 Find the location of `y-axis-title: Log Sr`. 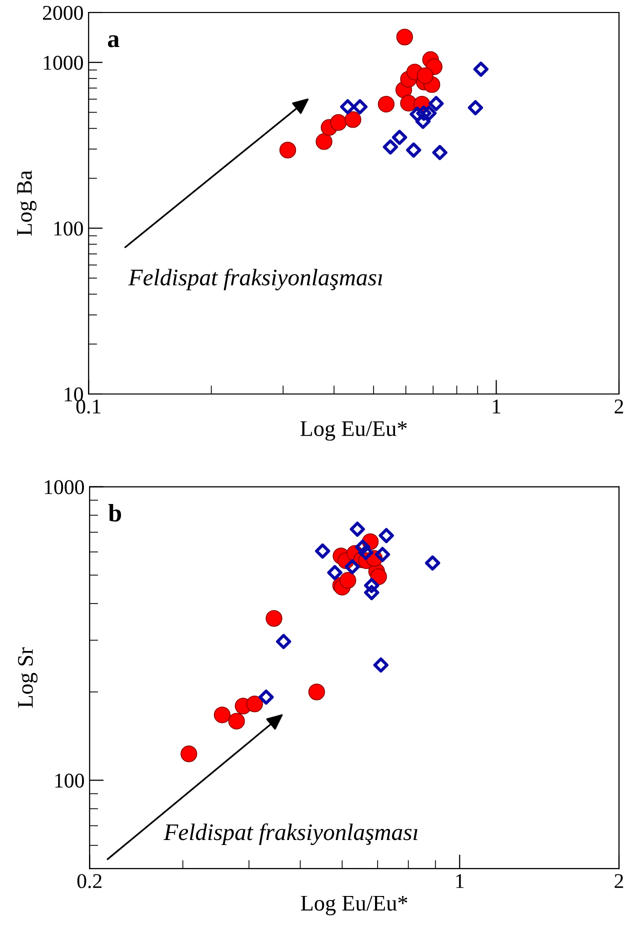

y-axis-title: Log Sr is located at coordinates (28, 677).